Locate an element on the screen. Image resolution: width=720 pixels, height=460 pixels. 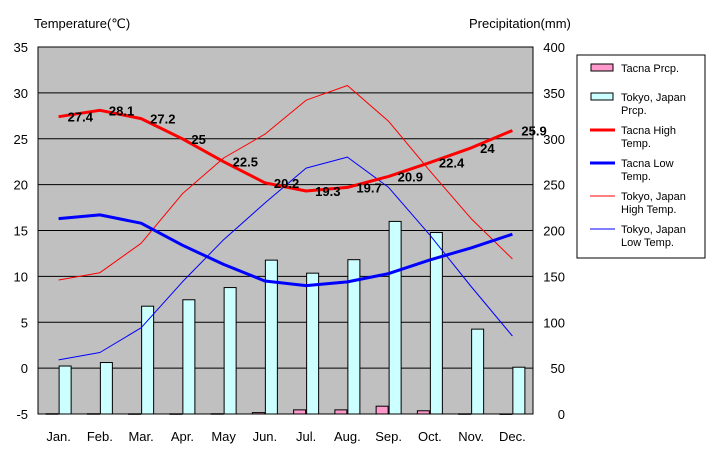
legend-label: Low Temp. is located at coordinates (647, 243).